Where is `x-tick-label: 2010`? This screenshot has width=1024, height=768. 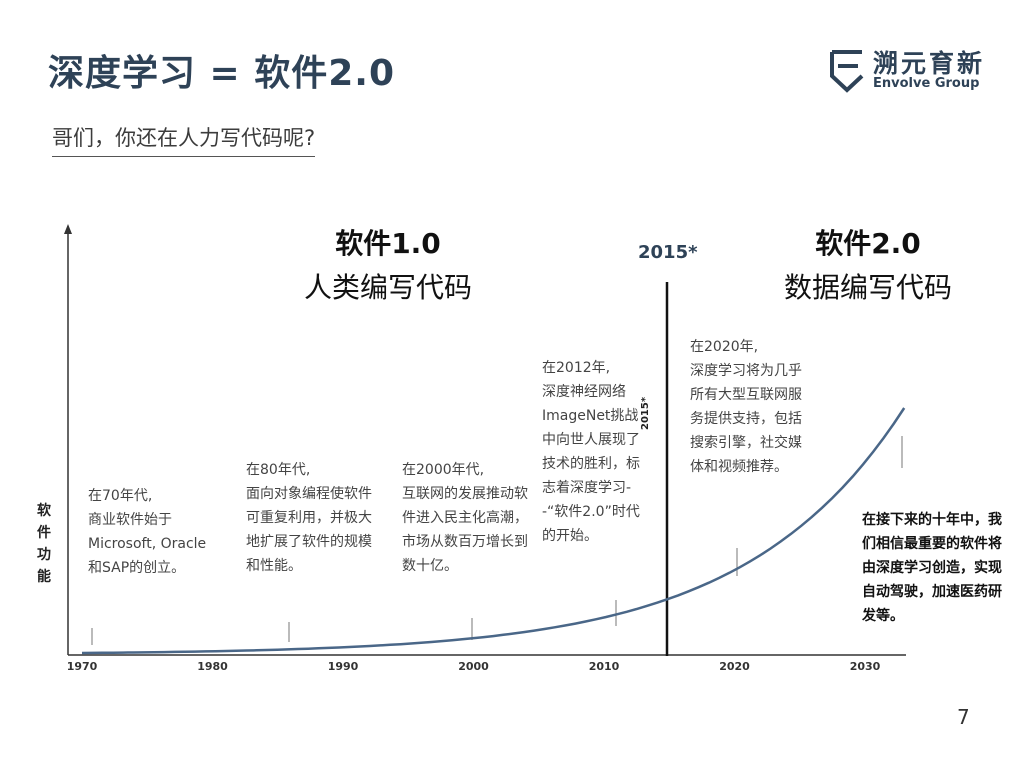 x-tick-label: 2010 is located at coordinates (604, 666).